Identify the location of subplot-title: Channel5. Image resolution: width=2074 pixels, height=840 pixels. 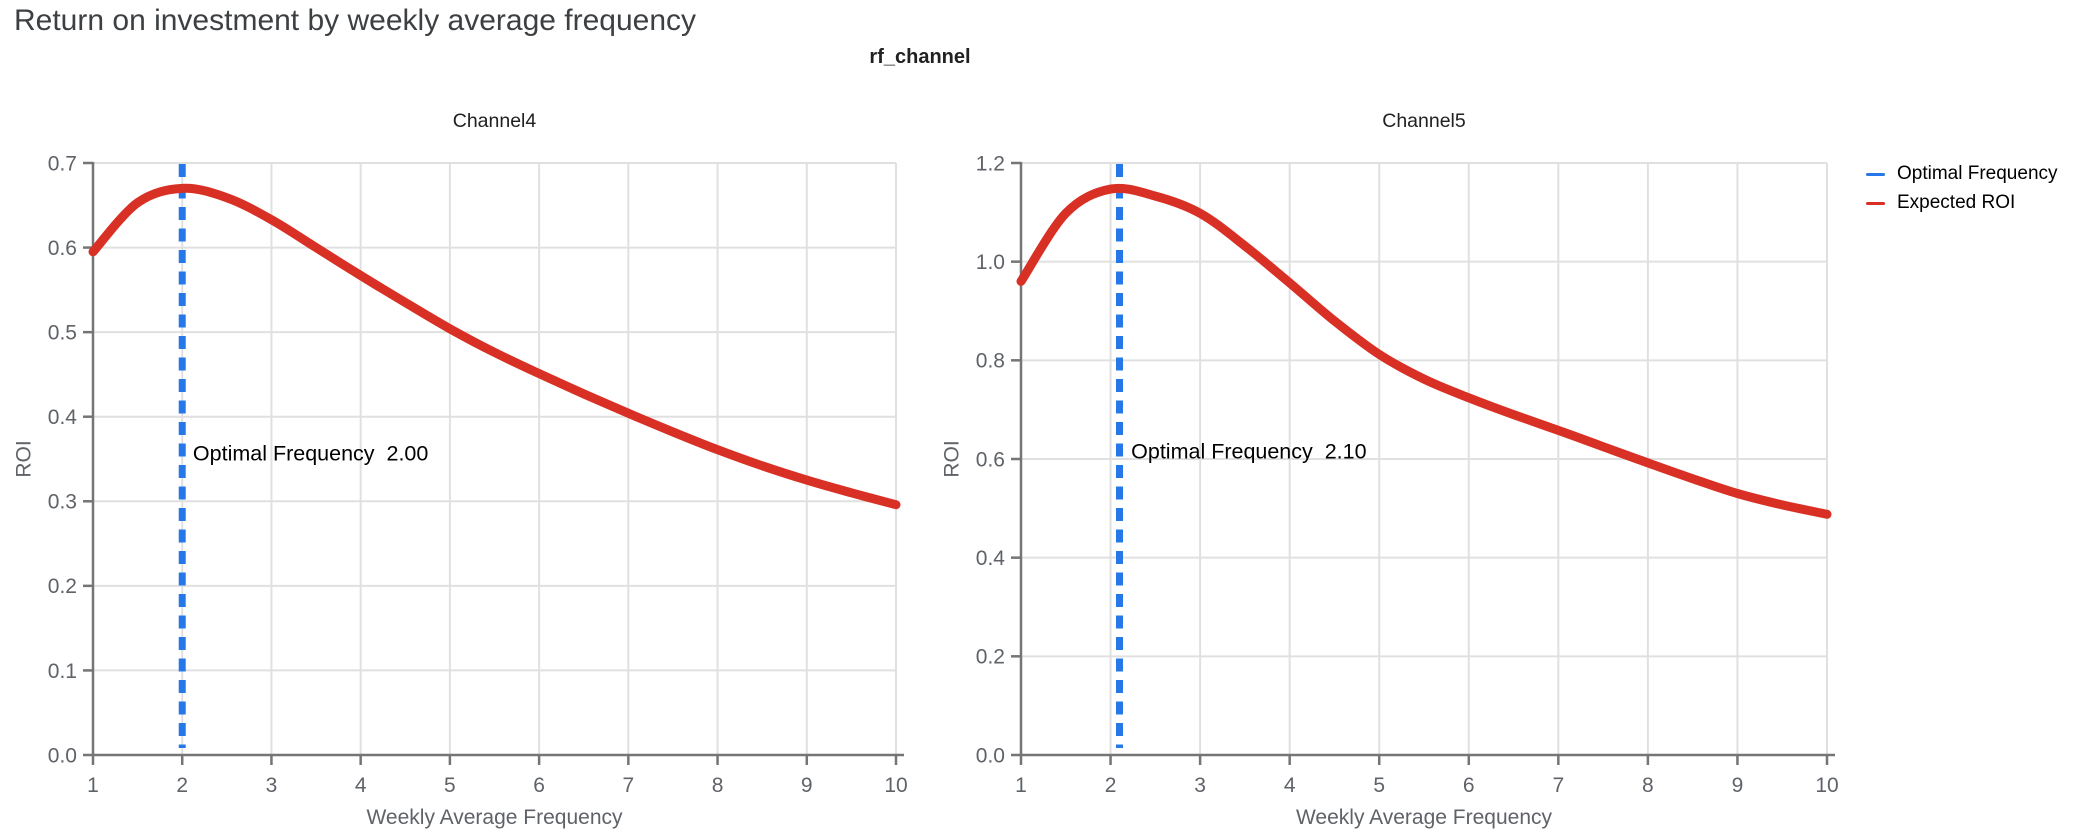
(1424, 121).